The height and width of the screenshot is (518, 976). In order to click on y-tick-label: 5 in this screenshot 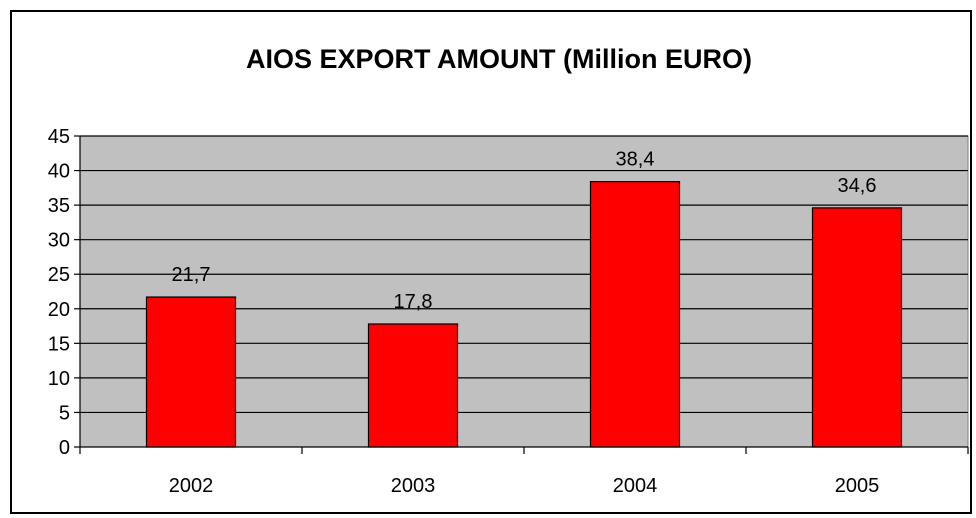, I will do `click(64, 413)`.